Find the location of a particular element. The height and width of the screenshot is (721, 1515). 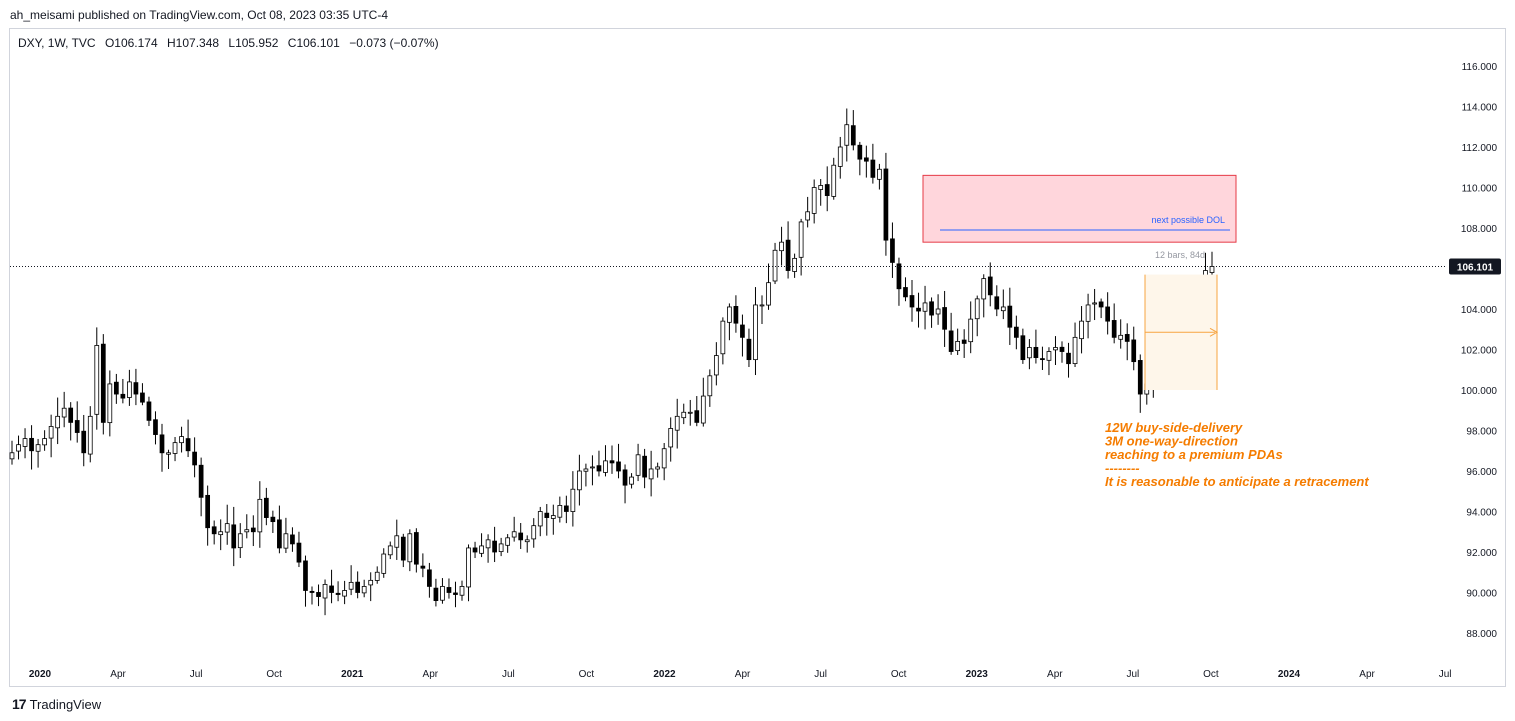

legend-low: L105.952 is located at coordinates (253, 43).